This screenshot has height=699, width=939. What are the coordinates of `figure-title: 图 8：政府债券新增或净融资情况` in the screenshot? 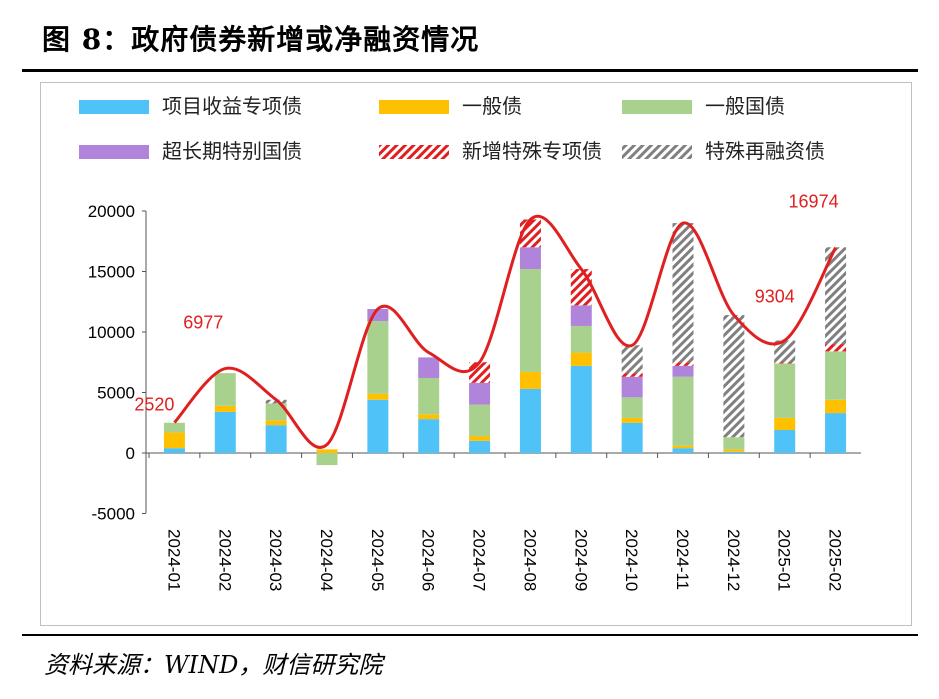 It's located at (261, 39).